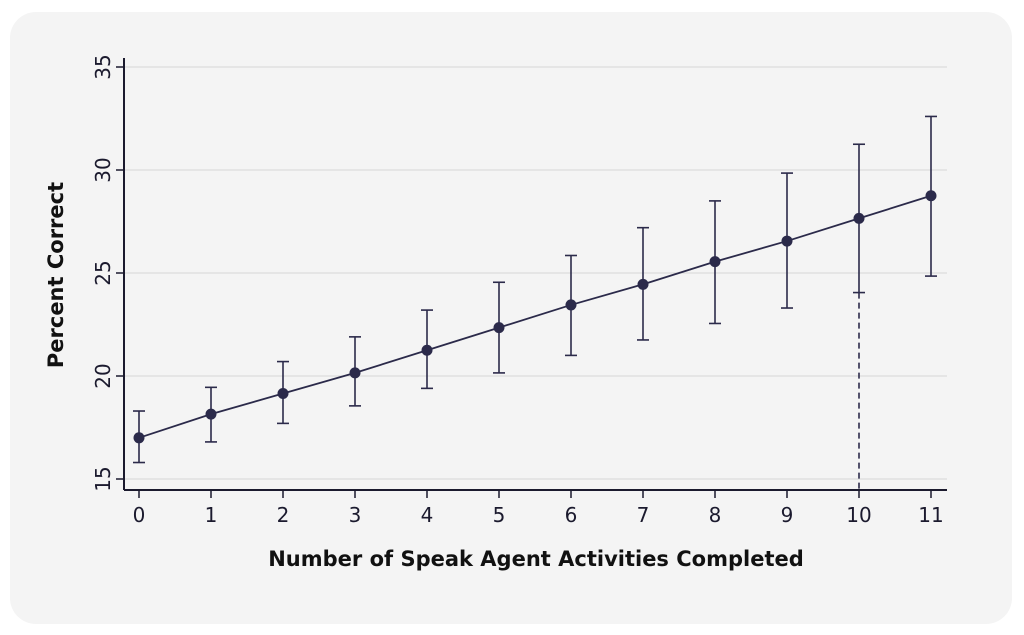  Describe the element at coordinates (858, 515) in the screenshot. I see `x-tick-label-10: 10` at that location.